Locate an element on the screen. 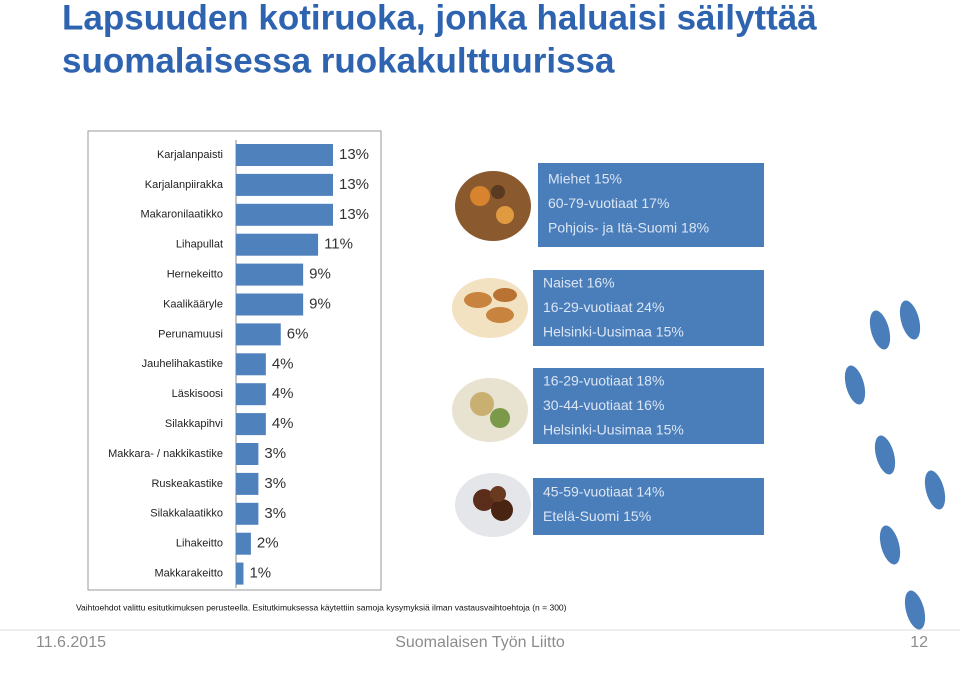 The height and width of the screenshot is (676, 960). title-line: suomalaisessa ruokakulttuurissa is located at coordinates (338, 60).